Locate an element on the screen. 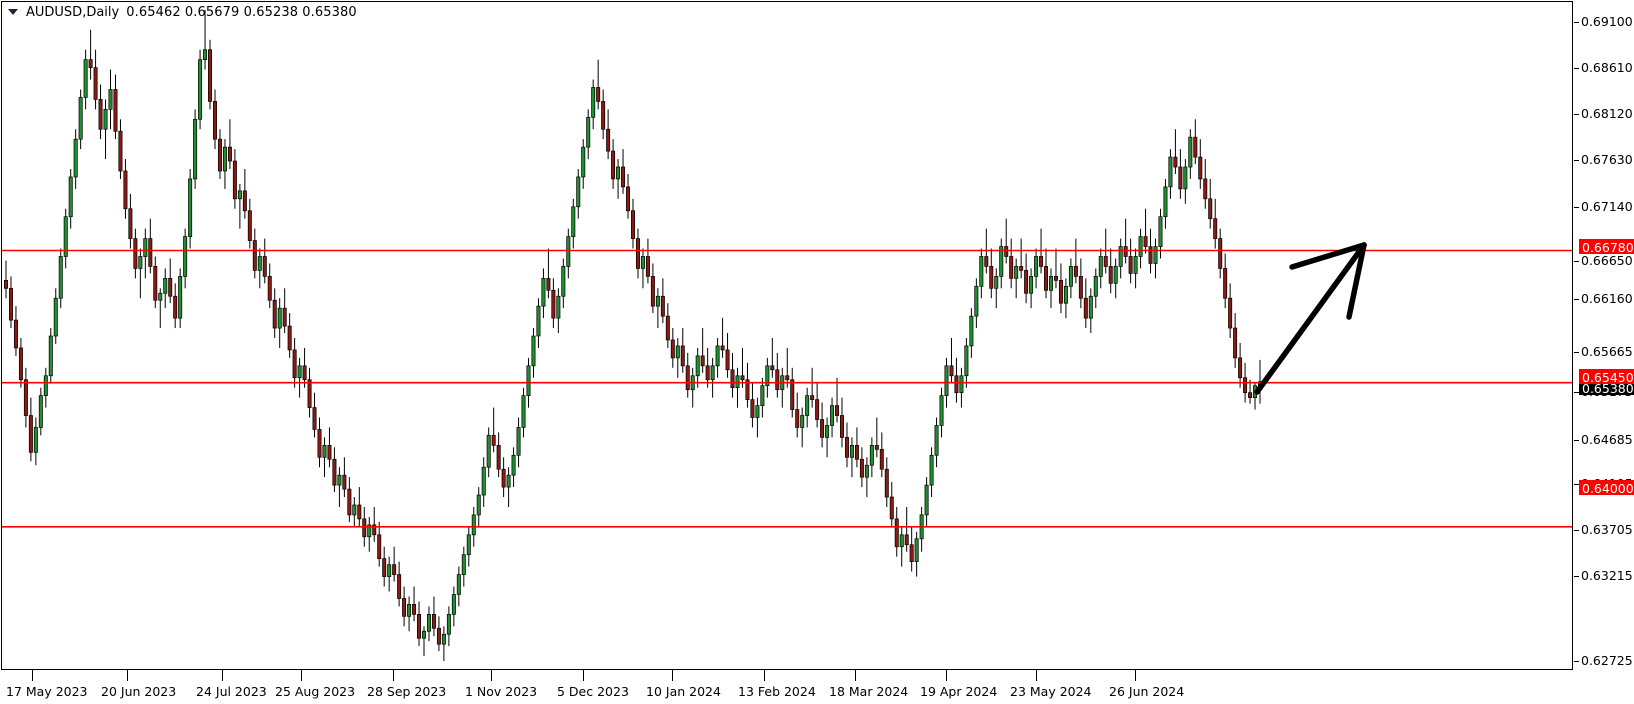  price-axis-tick: 0.65665 is located at coordinates (1603, 352).